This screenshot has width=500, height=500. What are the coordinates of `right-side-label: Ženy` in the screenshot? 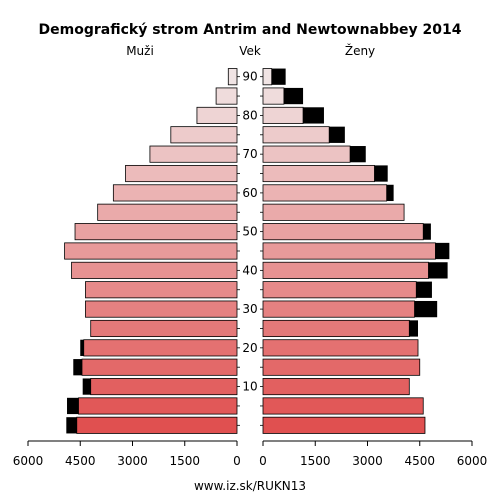 It's located at (360, 50).